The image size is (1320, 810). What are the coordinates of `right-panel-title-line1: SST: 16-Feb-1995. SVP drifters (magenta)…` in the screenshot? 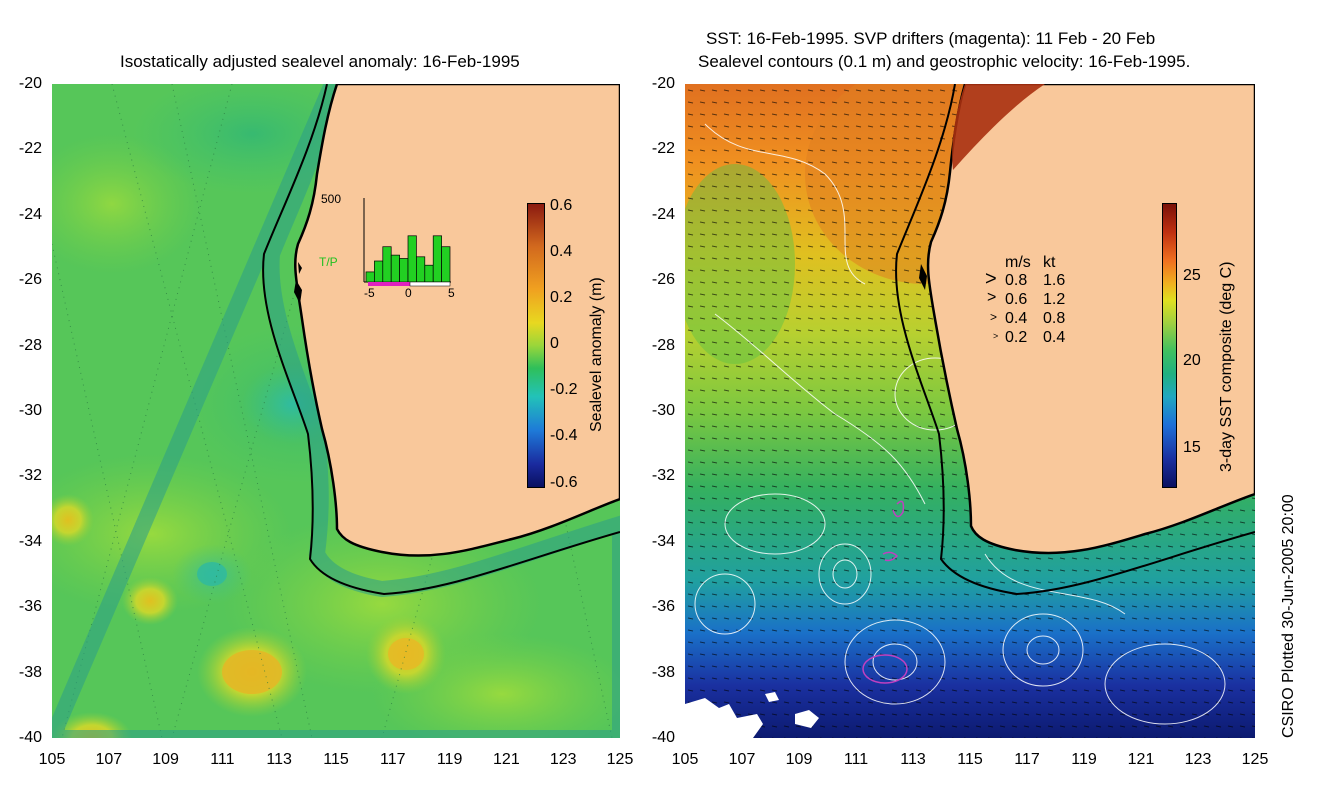 It's located at (931, 38).